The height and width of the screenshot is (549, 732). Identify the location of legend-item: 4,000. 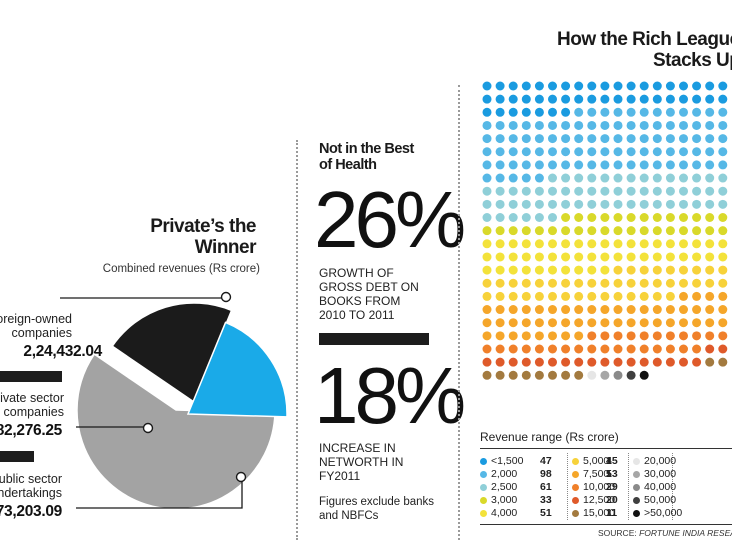
(498, 513).